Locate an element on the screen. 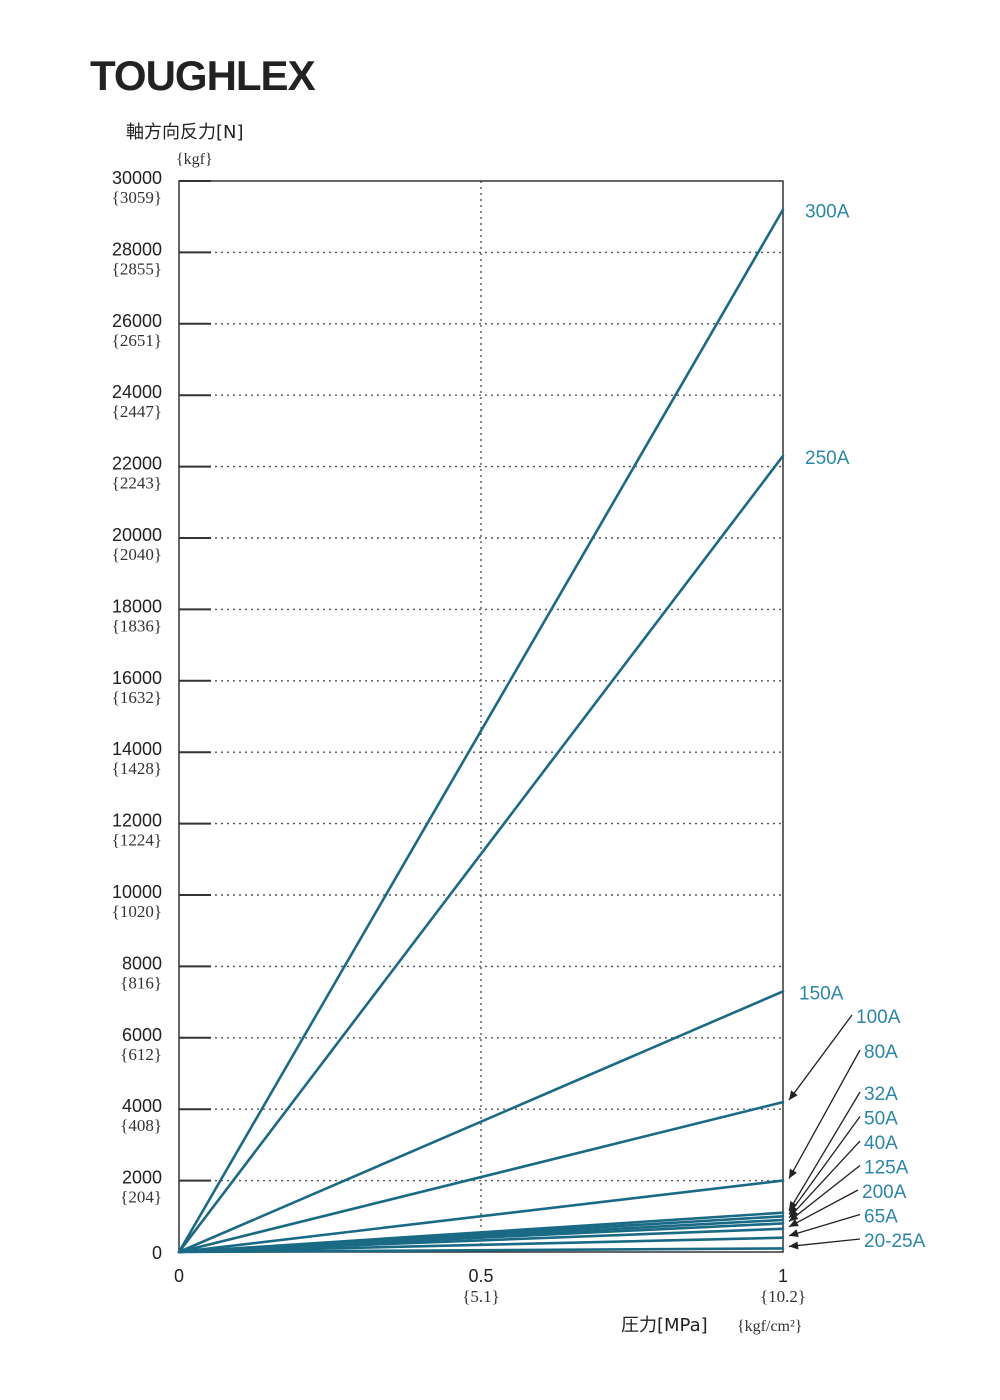 This screenshot has width=1000, height=1400. brand-title: TOUGHLEX is located at coordinates (203, 75).